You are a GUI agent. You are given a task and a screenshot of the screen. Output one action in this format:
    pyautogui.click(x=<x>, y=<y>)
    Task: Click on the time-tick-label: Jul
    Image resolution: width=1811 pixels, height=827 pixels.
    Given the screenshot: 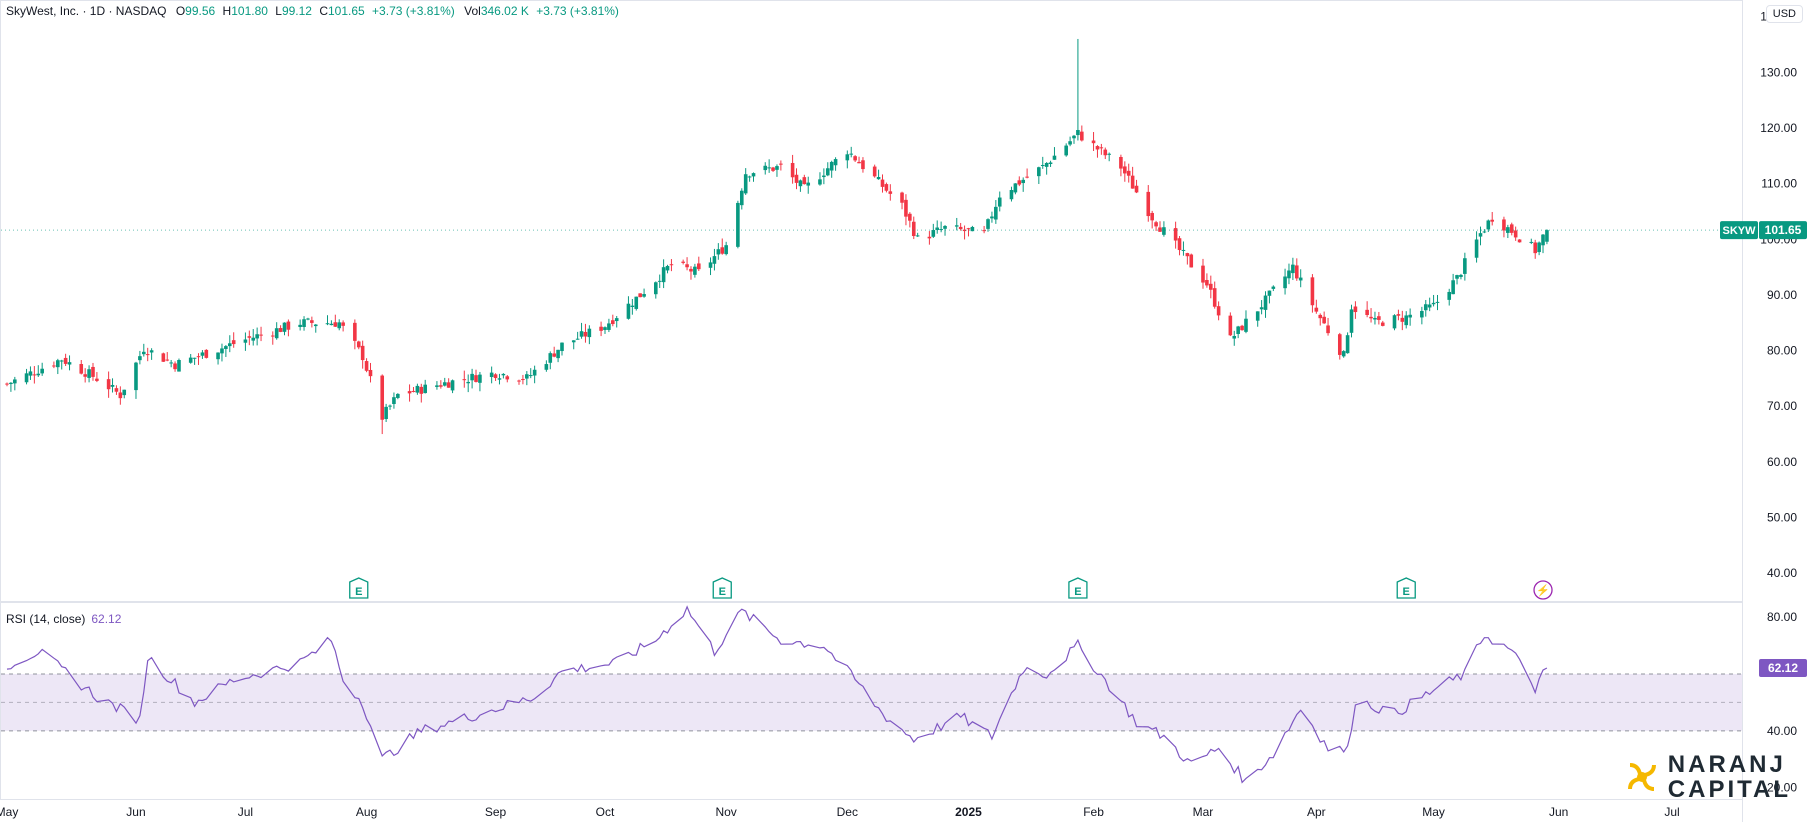 What is the action you would take?
    pyautogui.click(x=1671, y=812)
    